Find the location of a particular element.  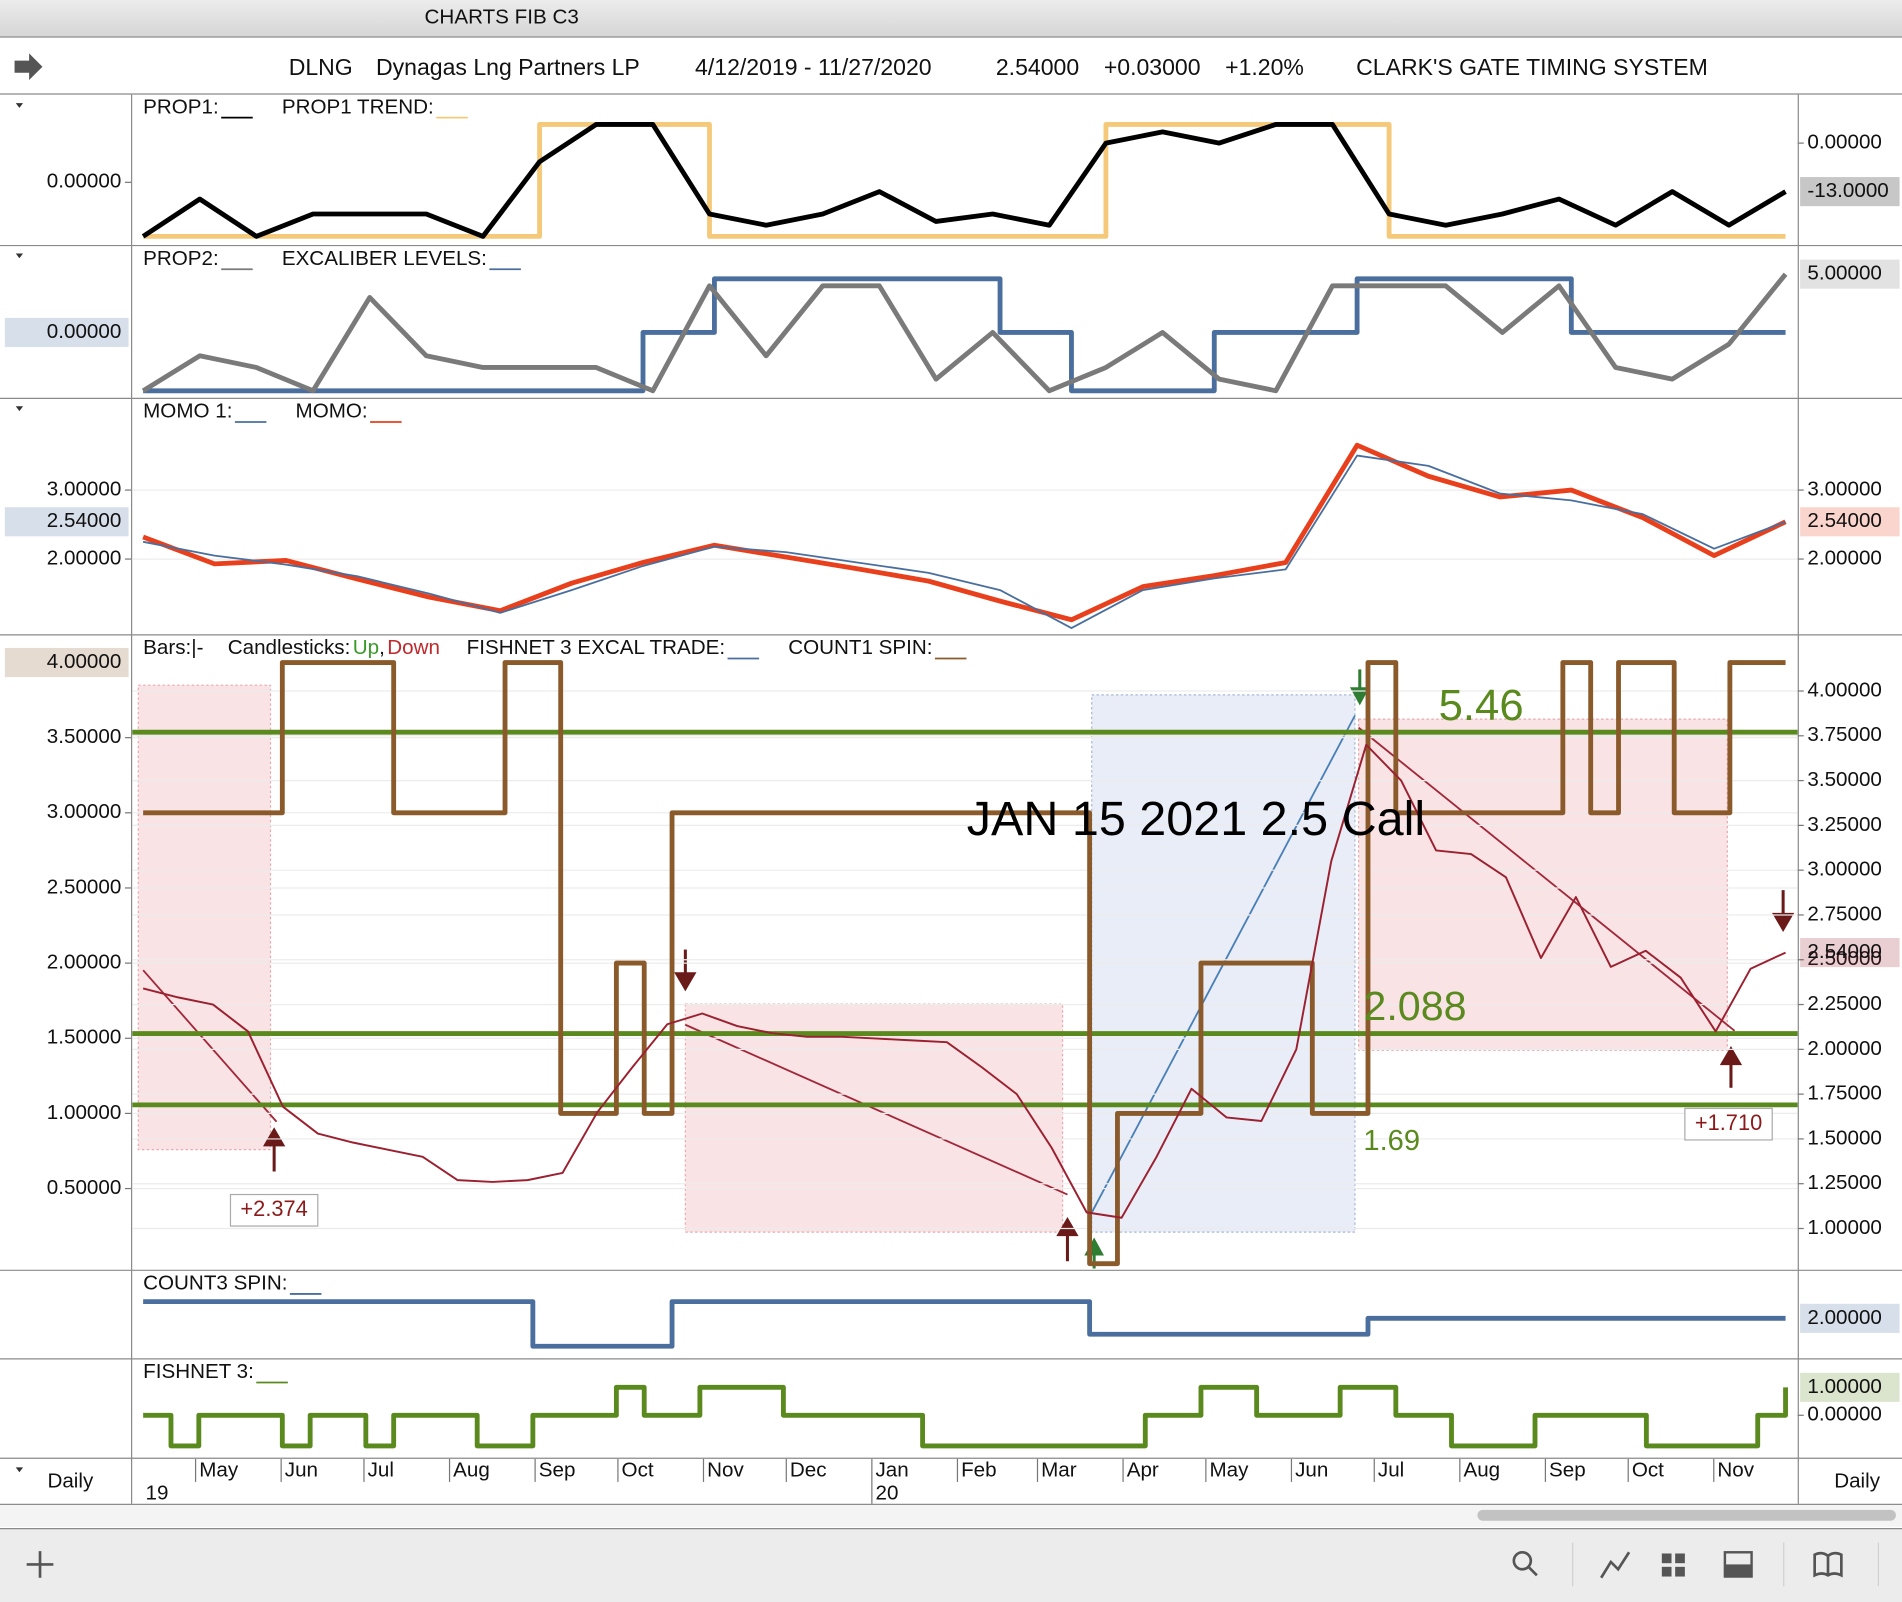

legend-label: MOMO 1: is located at coordinates (187, 411).